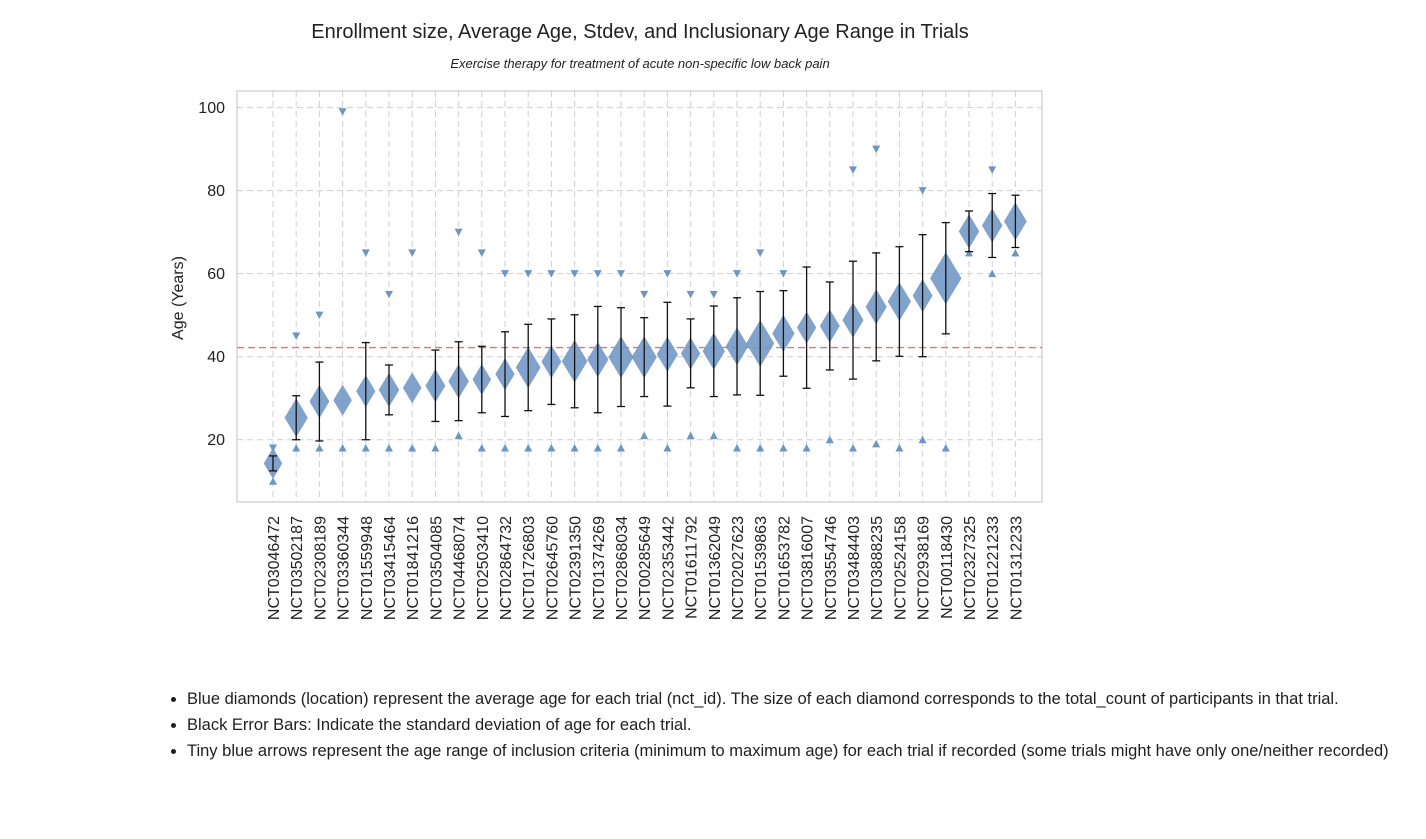 The height and width of the screenshot is (839, 1426). I want to click on x-tick-label: NCT02327325, so click(970, 568).